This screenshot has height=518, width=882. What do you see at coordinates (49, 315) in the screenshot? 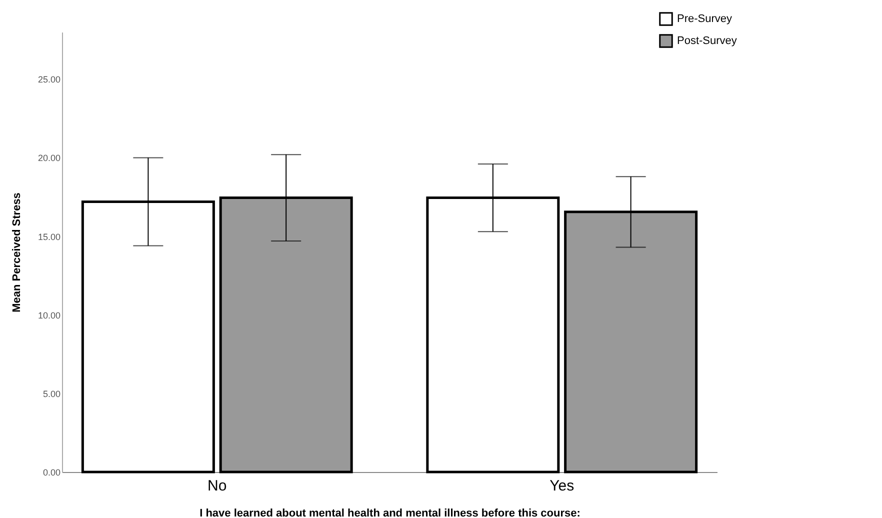
I see `y-tick-label: 10.00` at bounding box center [49, 315].